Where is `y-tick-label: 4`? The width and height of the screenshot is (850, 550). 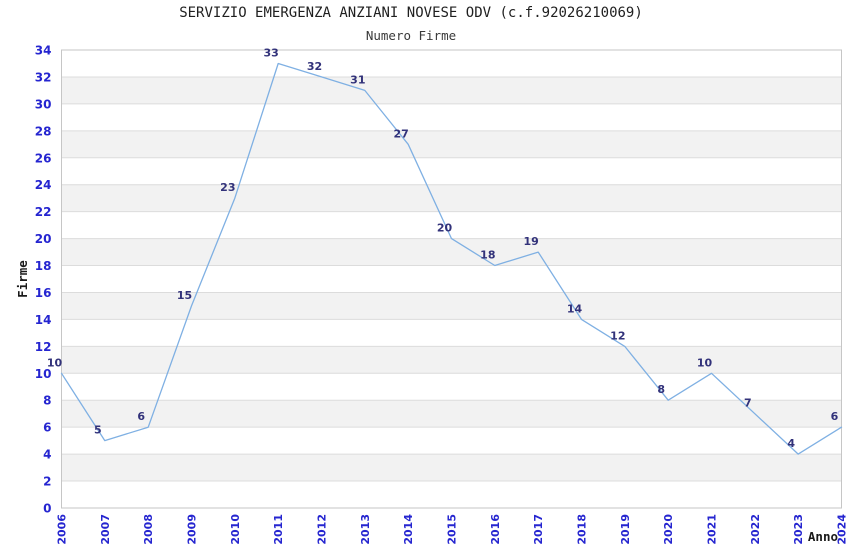
y-tick-label: 4 is located at coordinates (47, 455).